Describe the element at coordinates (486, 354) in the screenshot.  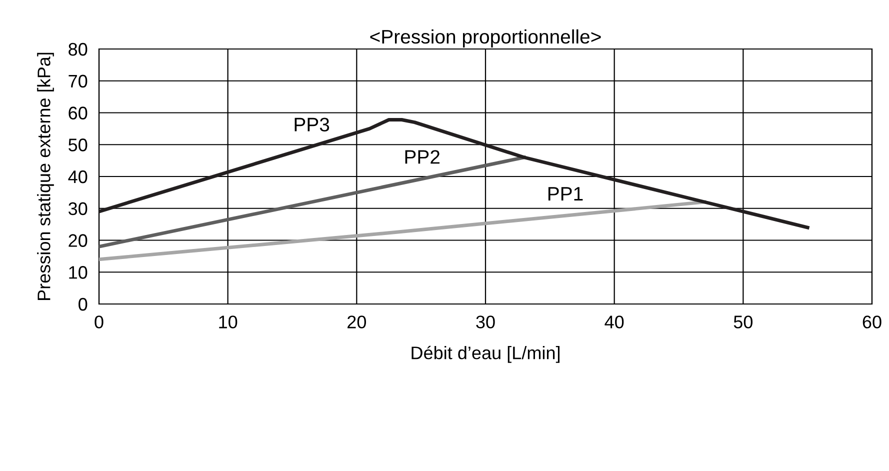
I see `x-axis-title: Débit d’eau [L/min]` at that location.